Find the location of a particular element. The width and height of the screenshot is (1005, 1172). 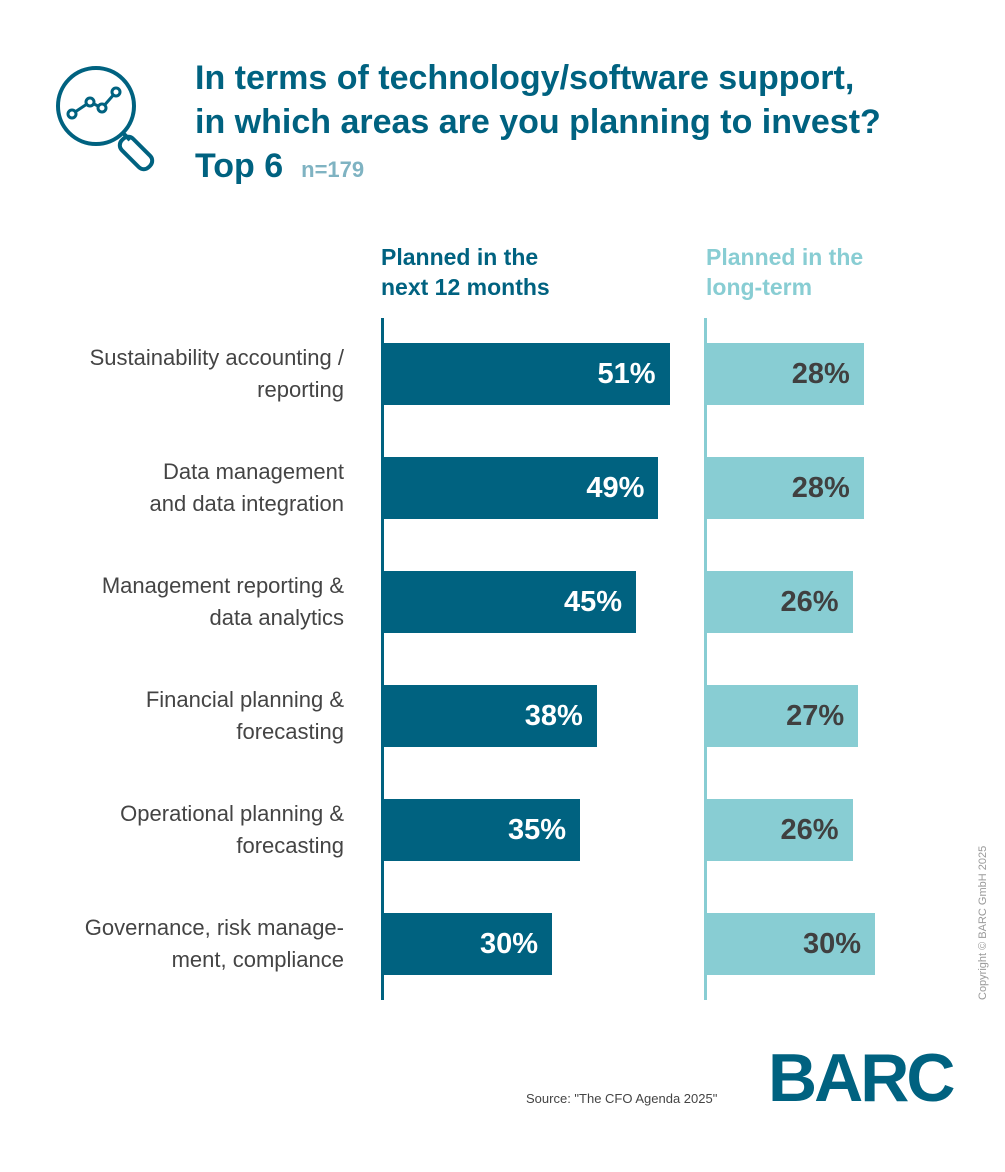

data-label-next-12-months: 38% is located at coordinates (553, 716).